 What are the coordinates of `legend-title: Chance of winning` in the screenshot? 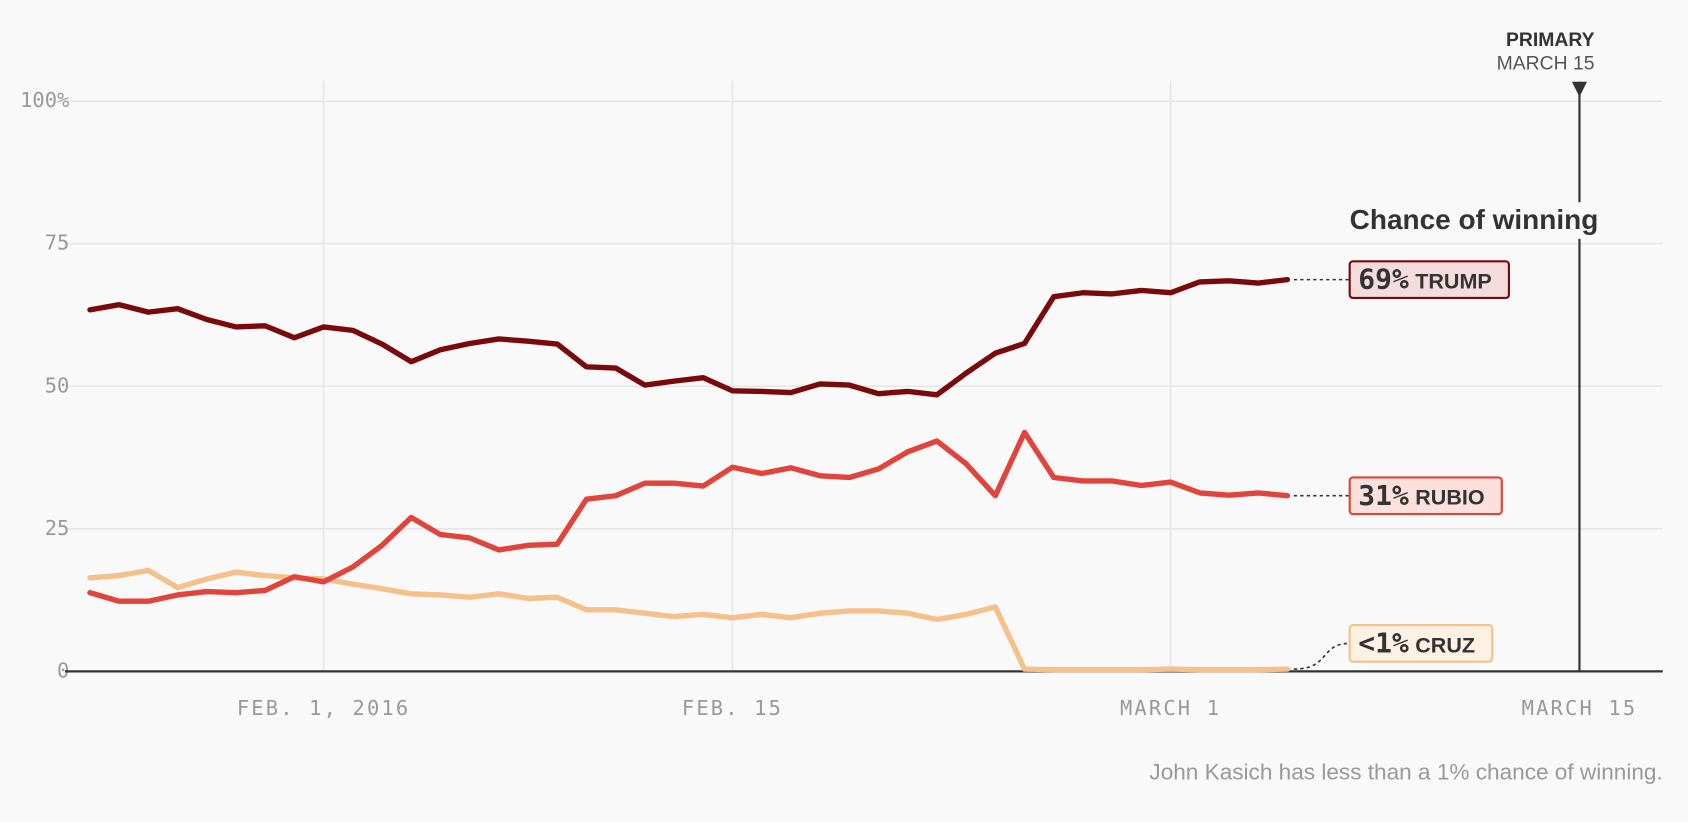 It's located at (1474, 219).